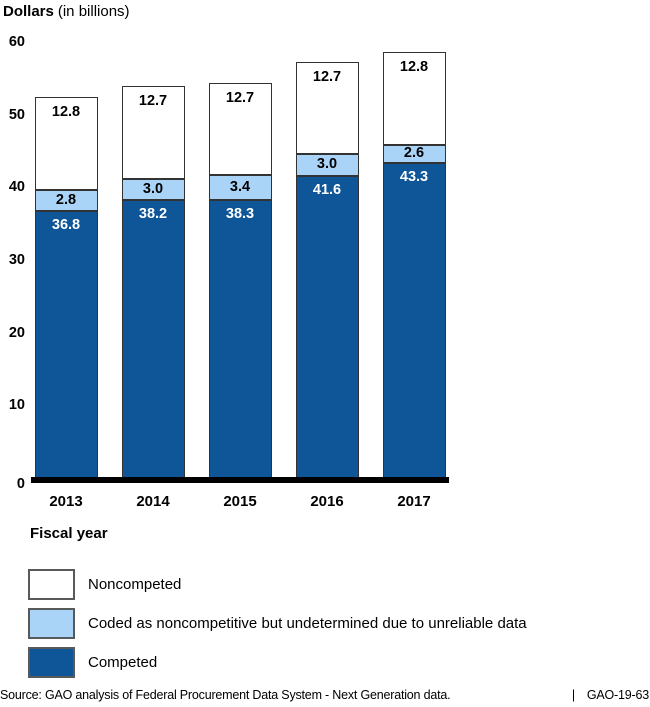 Image resolution: width=650 pixels, height=707 pixels. I want to click on chart-title: Dollars (in billions), so click(66, 11).